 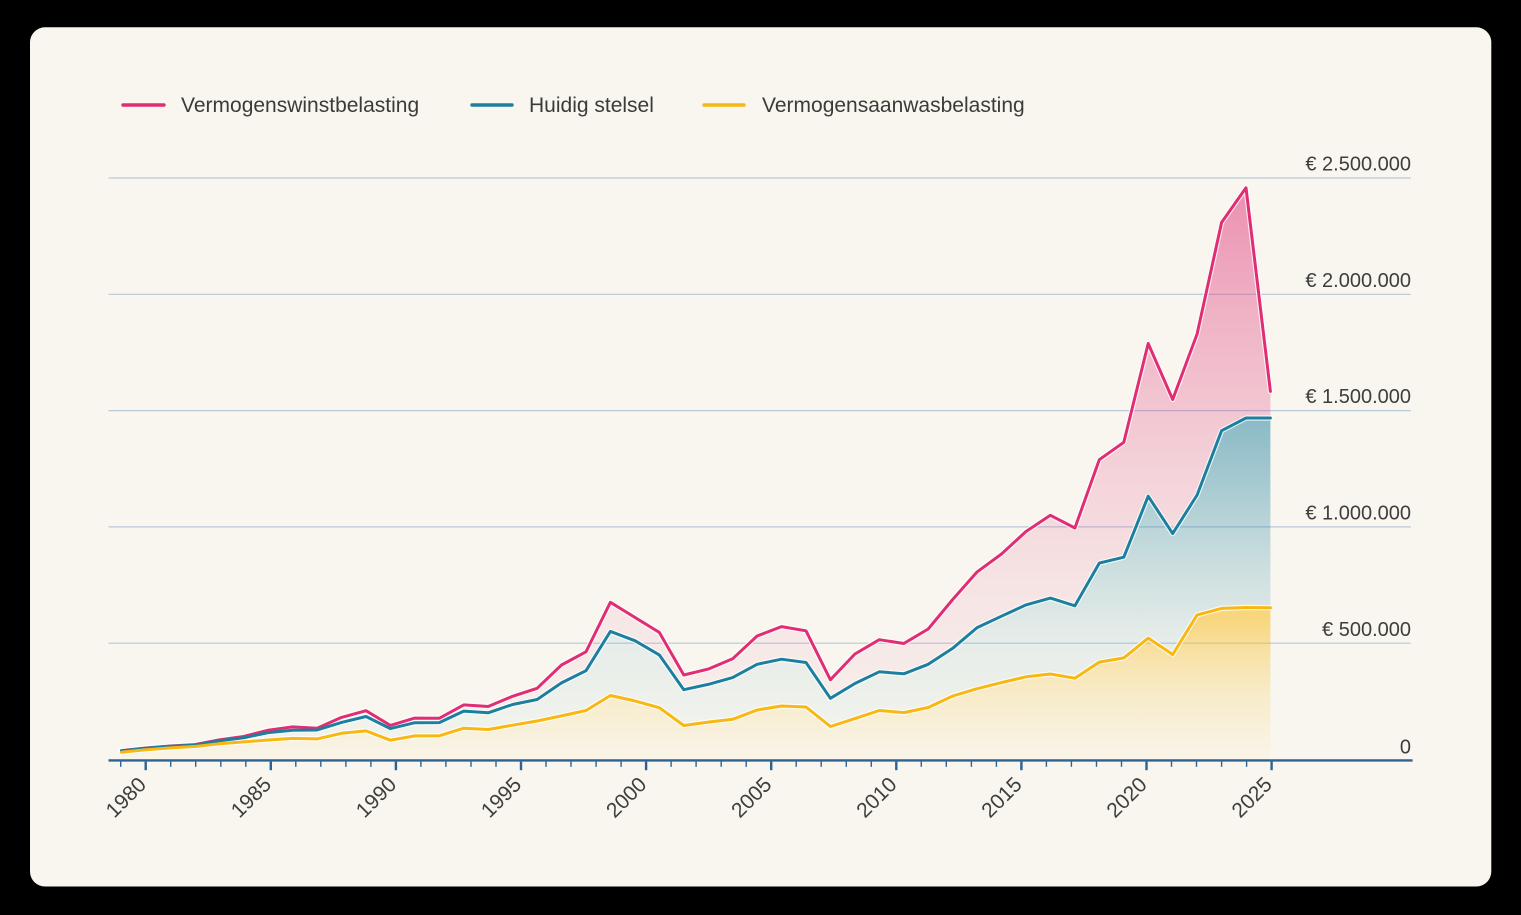 What do you see at coordinates (893, 105) in the screenshot?
I see `svg-text: Vermogensaanwasbelasting` at bounding box center [893, 105].